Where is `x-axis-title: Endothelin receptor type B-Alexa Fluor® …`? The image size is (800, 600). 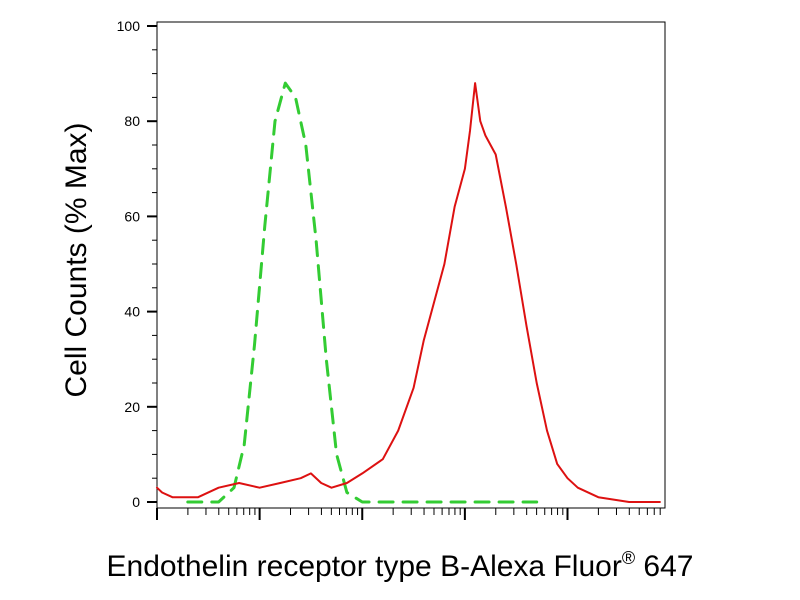
x-axis-title: Endothelin receptor type B-Alexa Fluor® … is located at coordinates (400, 566).